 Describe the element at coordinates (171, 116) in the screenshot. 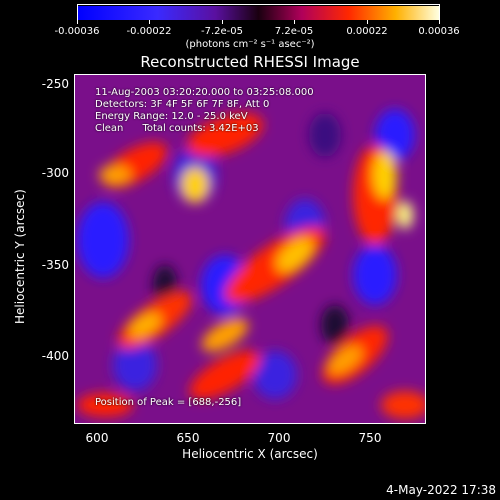

I see `energy-range: Energy Range: 12.0 - 25.0 keV` at that location.